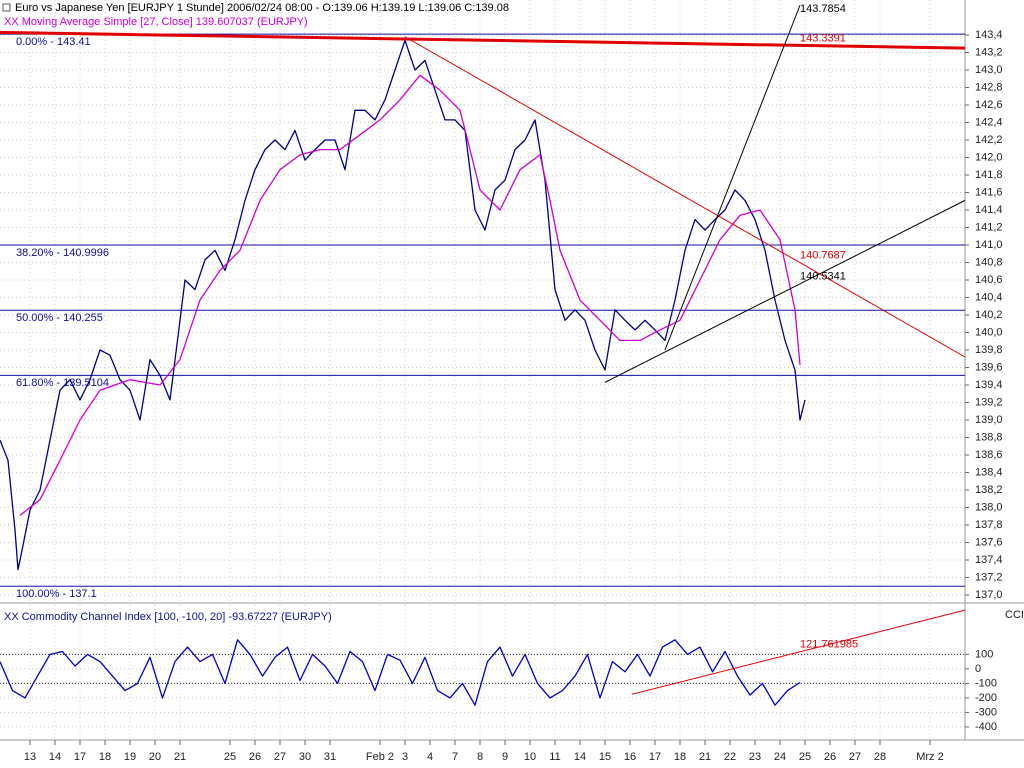 This screenshot has width=1024, height=768. What do you see at coordinates (480, 757) in the screenshot?
I see `x-tick-label: 8` at bounding box center [480, 757].